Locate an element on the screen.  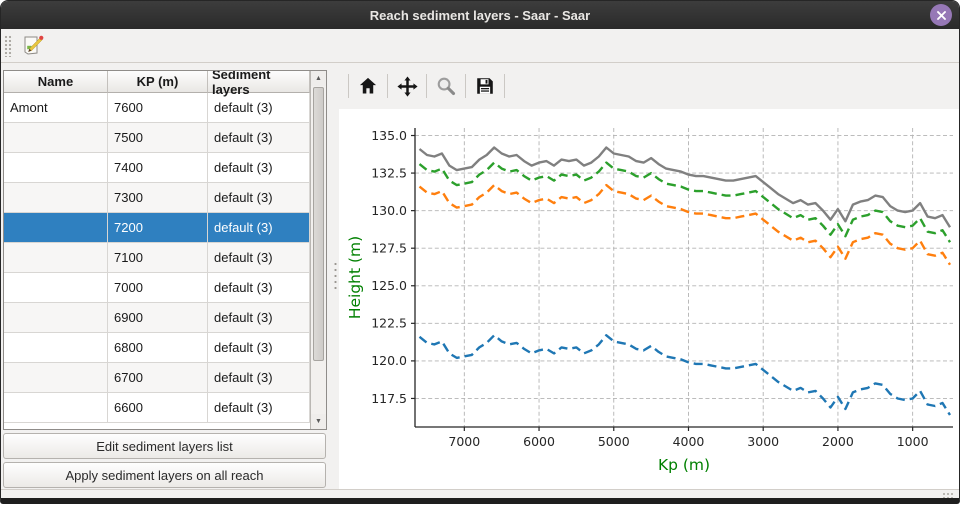
svg-text: 1000 is located at coordinates (913, 441).